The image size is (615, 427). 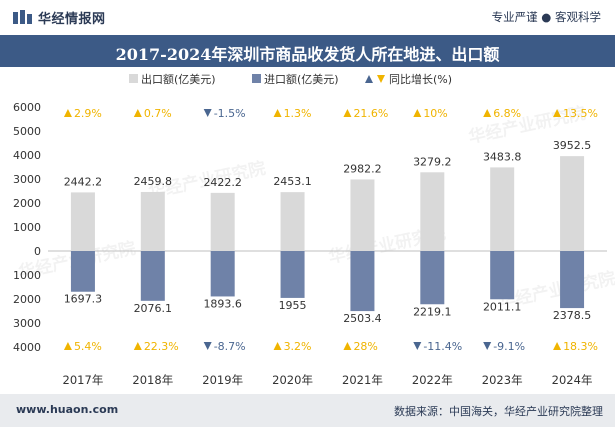 I want to click on export-value-label: 2453.1, so click(x=292, y=181).